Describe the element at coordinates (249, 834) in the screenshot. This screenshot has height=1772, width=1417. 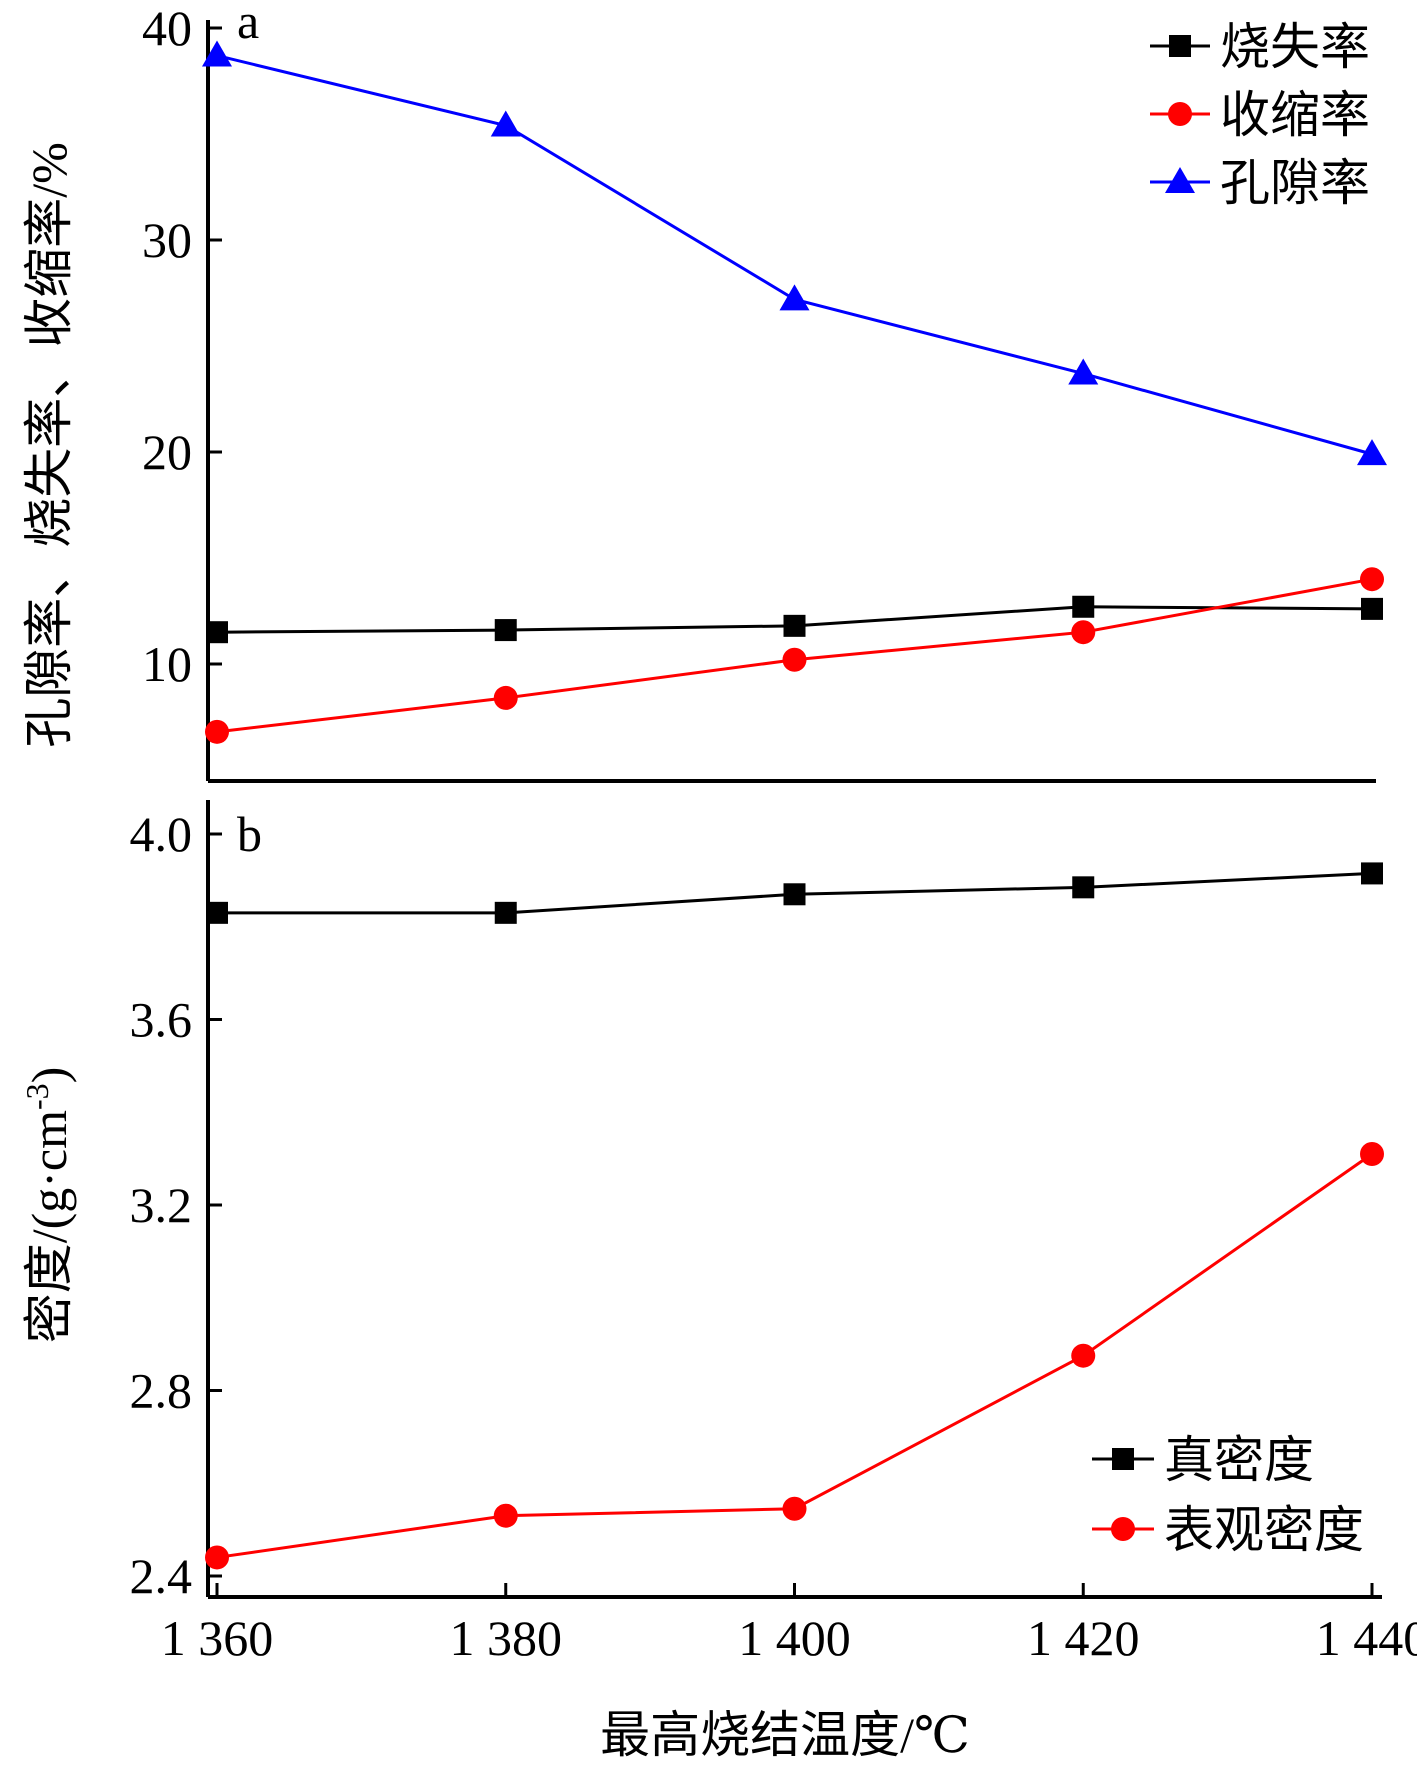
I see `panel-b-letter: b` at that location.